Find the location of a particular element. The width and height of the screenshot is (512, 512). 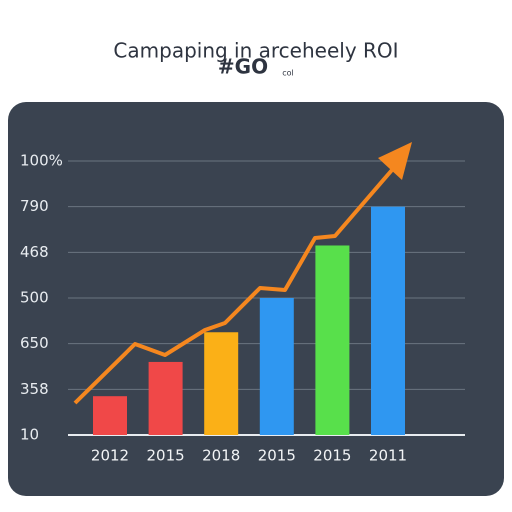

x-tick-label: 2011 is located at coordinates (388, 456).